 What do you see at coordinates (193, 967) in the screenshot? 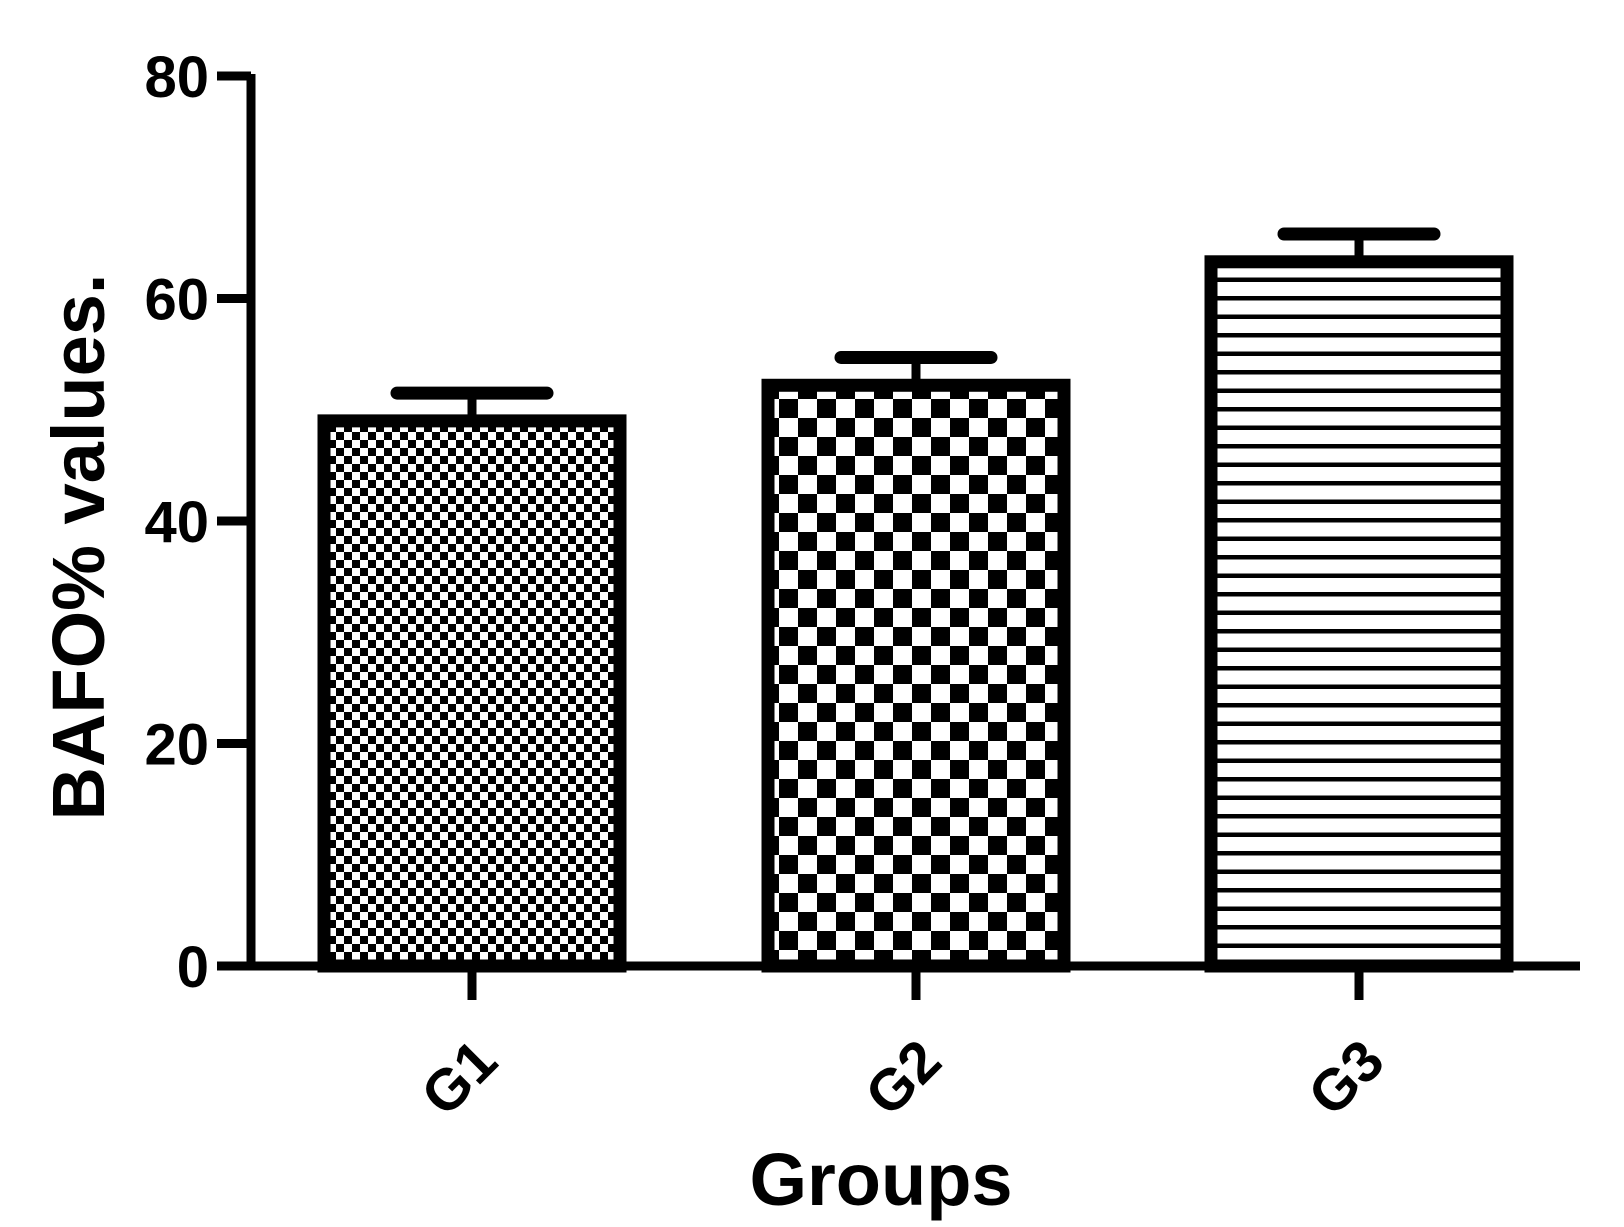
I see `y-tick-label: 0` at bounding box center [193, 967].